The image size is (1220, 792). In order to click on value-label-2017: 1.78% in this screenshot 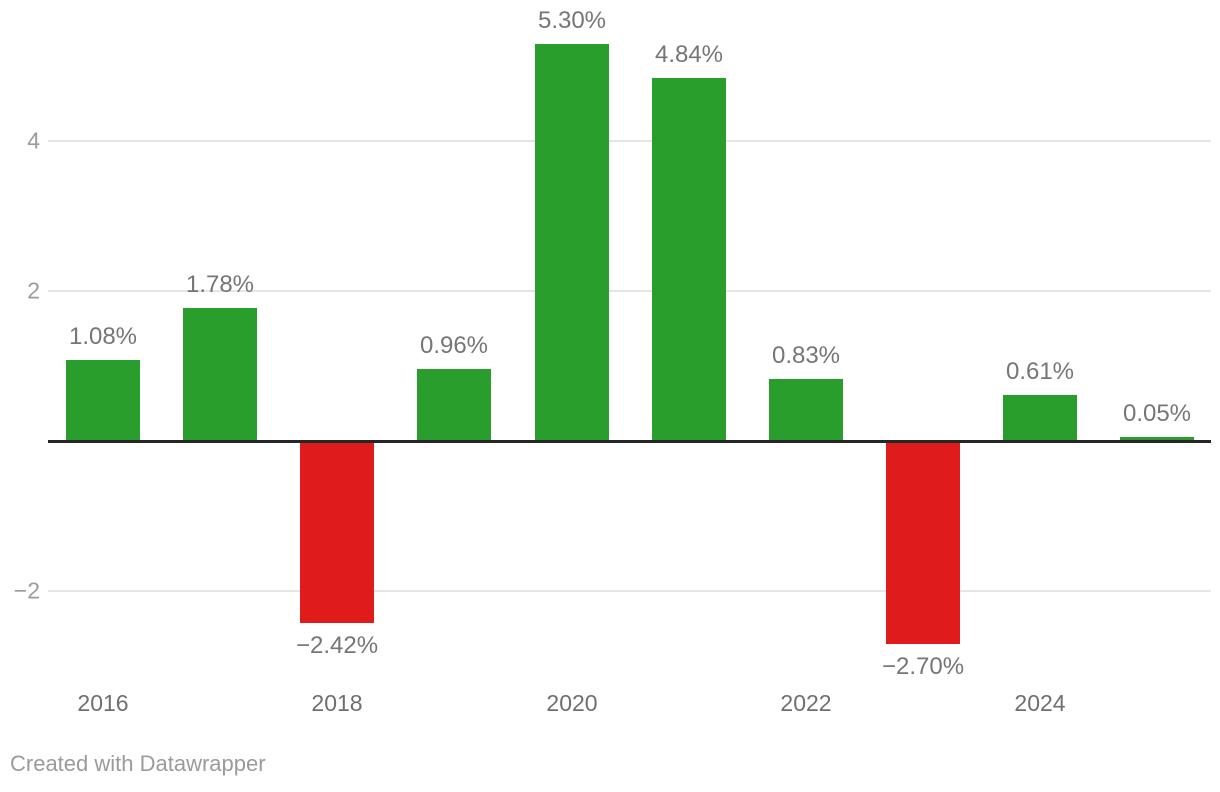, I will do `click(220, 284)`.